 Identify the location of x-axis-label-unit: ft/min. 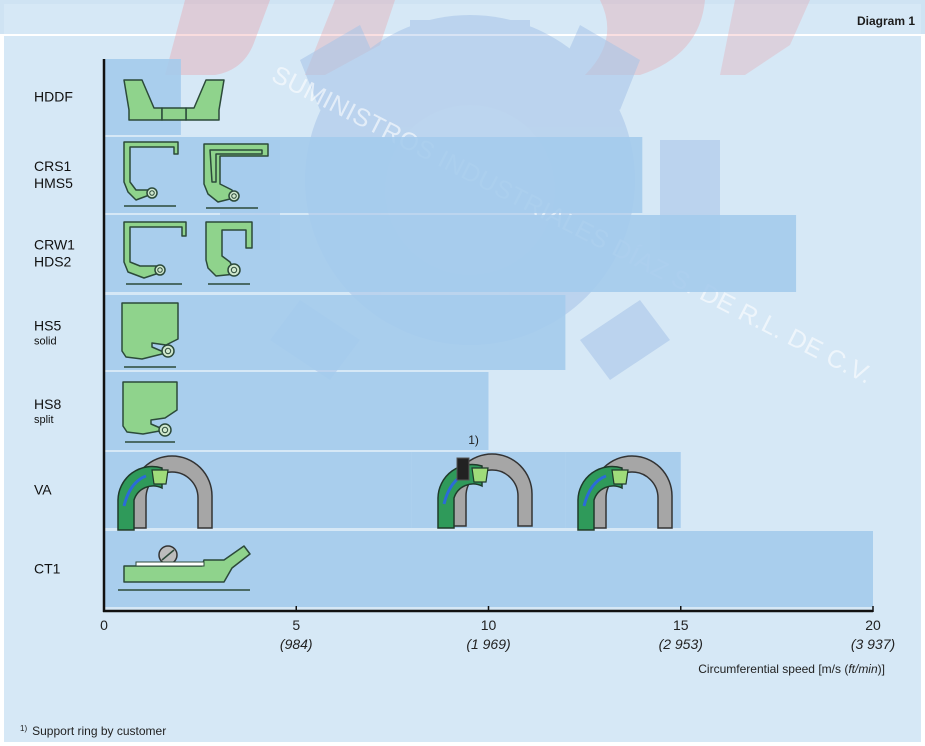
(863, 669).